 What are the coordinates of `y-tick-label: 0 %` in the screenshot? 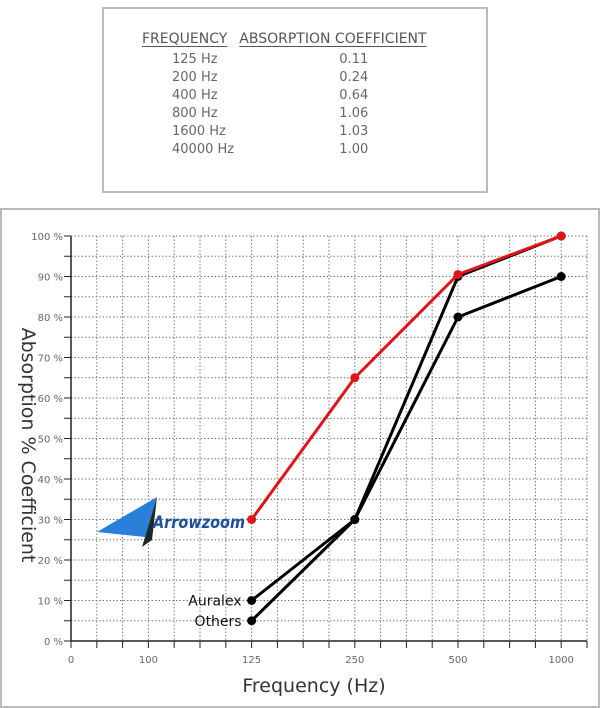 It's located at (53, 642).